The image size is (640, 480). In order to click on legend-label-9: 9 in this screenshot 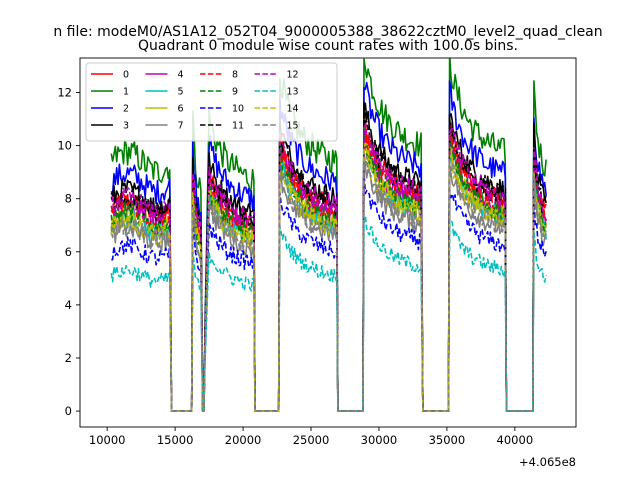, I will do `click(235, 92)`.